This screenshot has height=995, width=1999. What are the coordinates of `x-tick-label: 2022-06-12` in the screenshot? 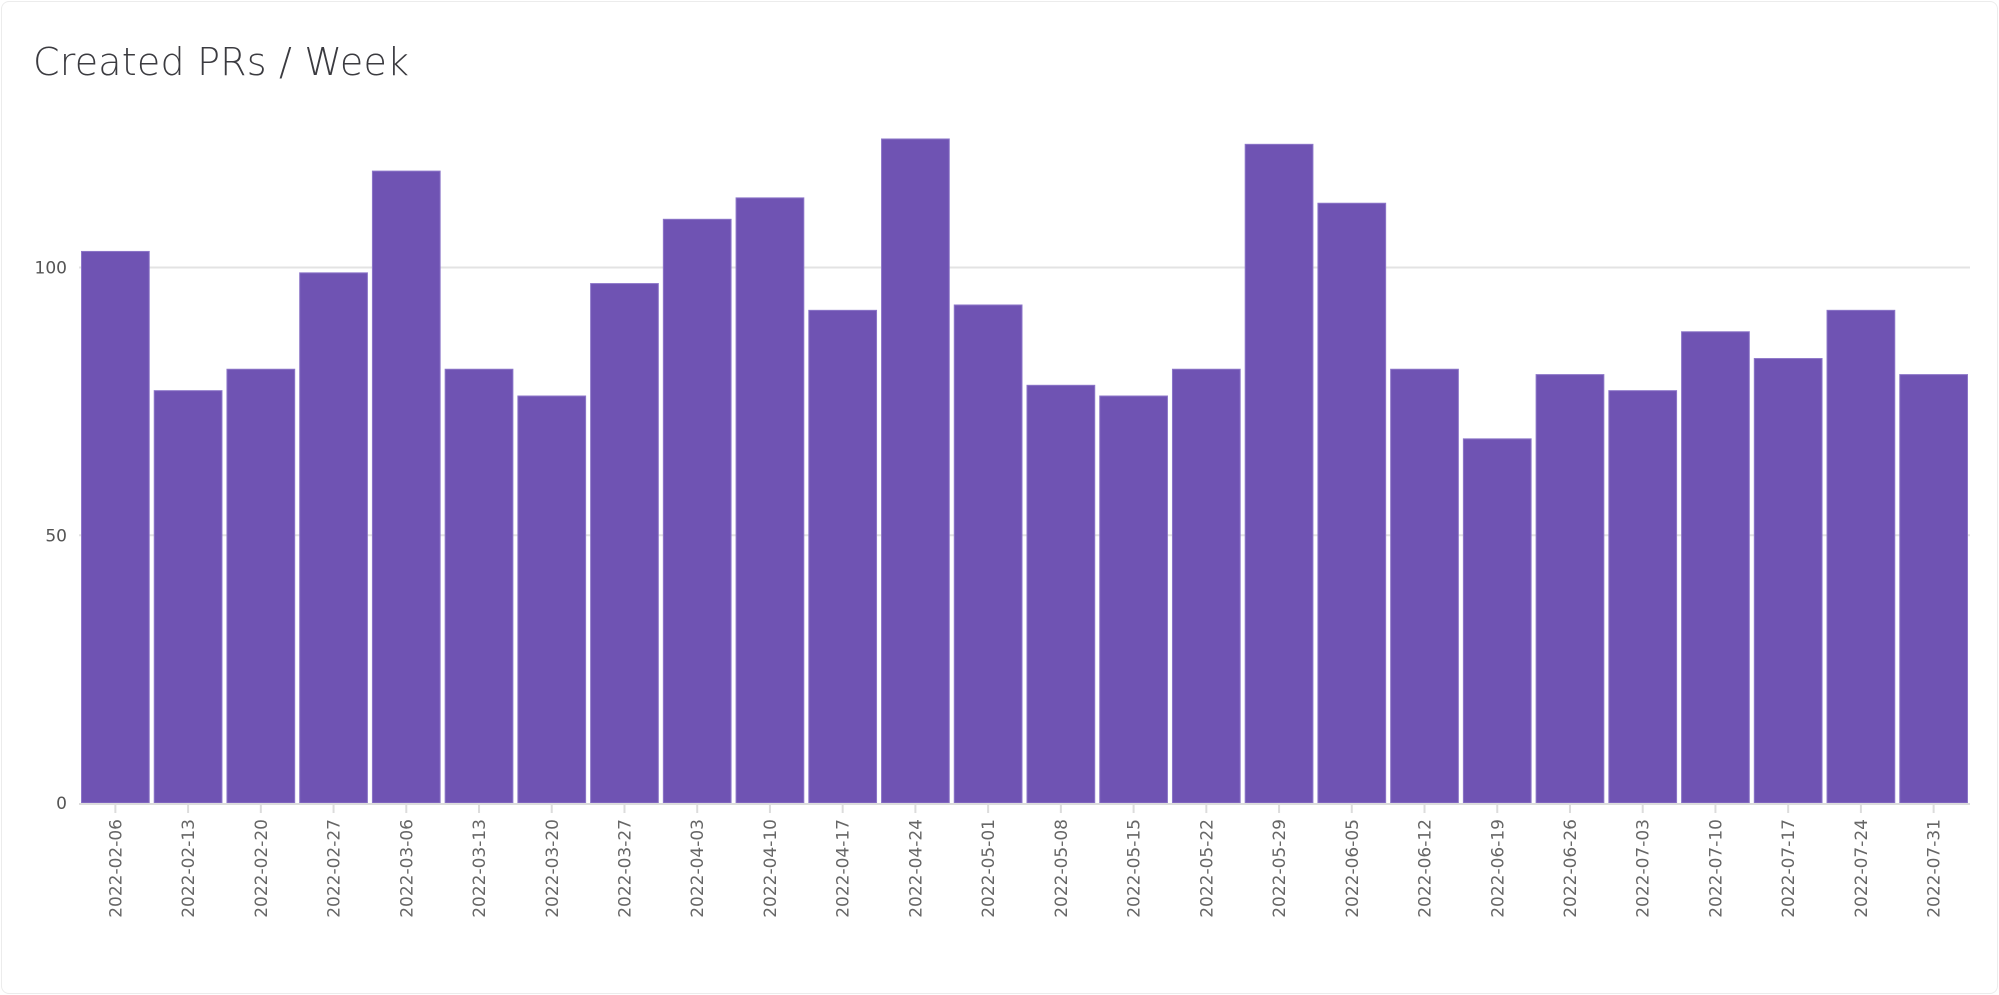 It's located at (1426, 868).